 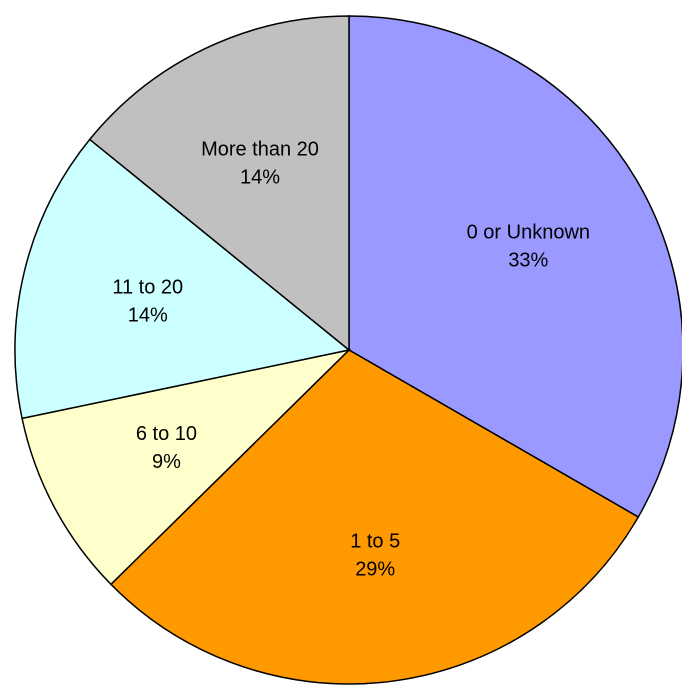 I want to click on slice-value-label: 29%, so click(x=375, y=570).